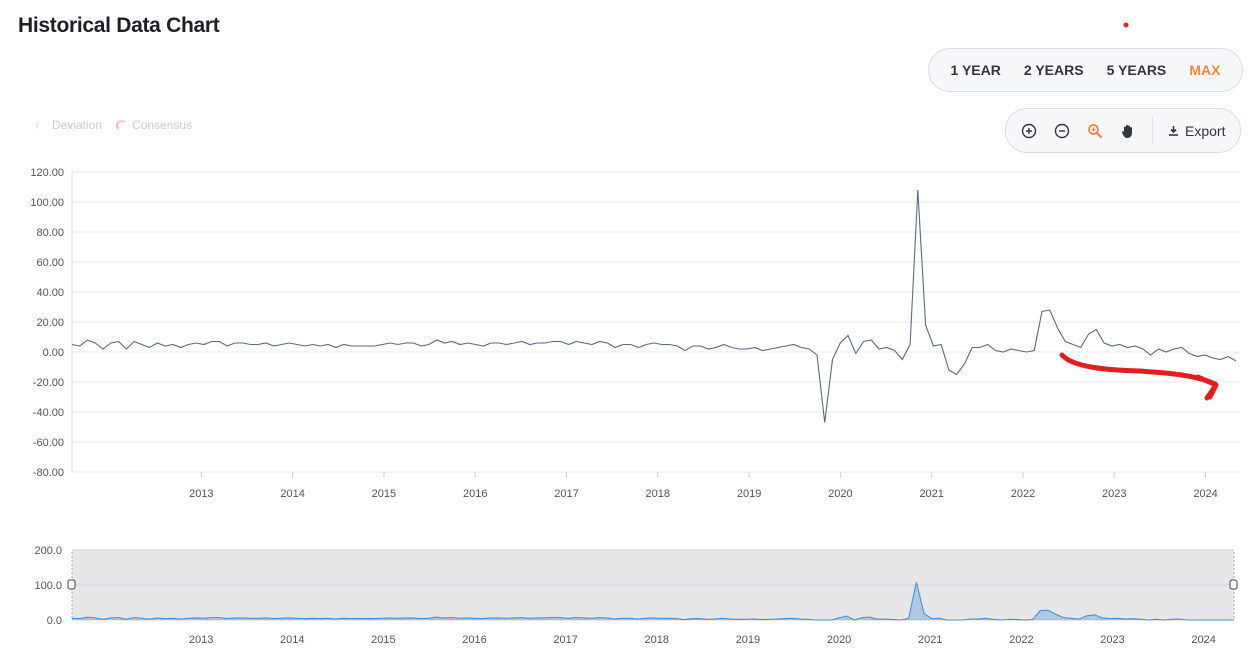 Image resolution: width=1256 pixels, height=667 pixels. I want to click on chart-legend: Deviation Consensus, so click(114, 125).